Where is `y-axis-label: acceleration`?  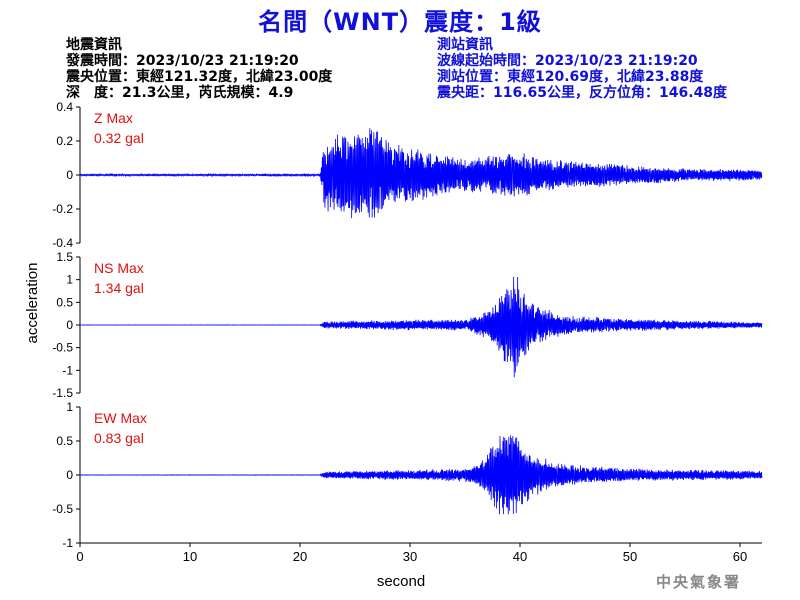 y-axis-label: acceleration is located at coordinates (32, 303).